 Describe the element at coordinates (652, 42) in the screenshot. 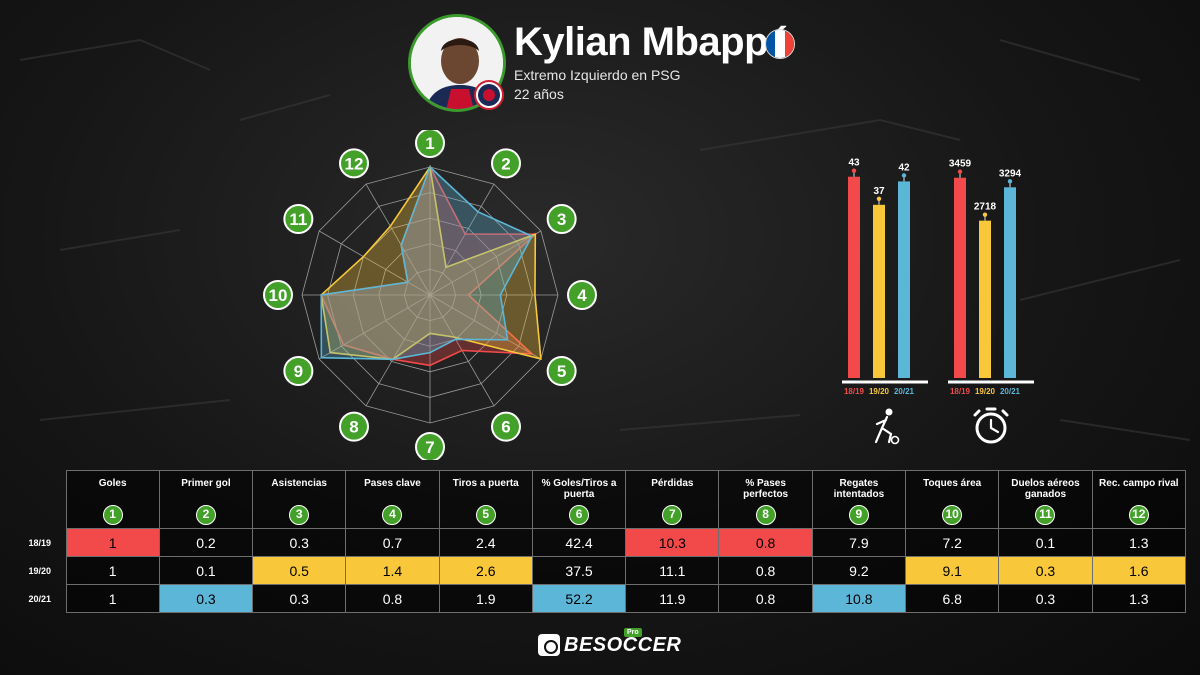

I see `player-name: Kylian Mbappé` at that location.